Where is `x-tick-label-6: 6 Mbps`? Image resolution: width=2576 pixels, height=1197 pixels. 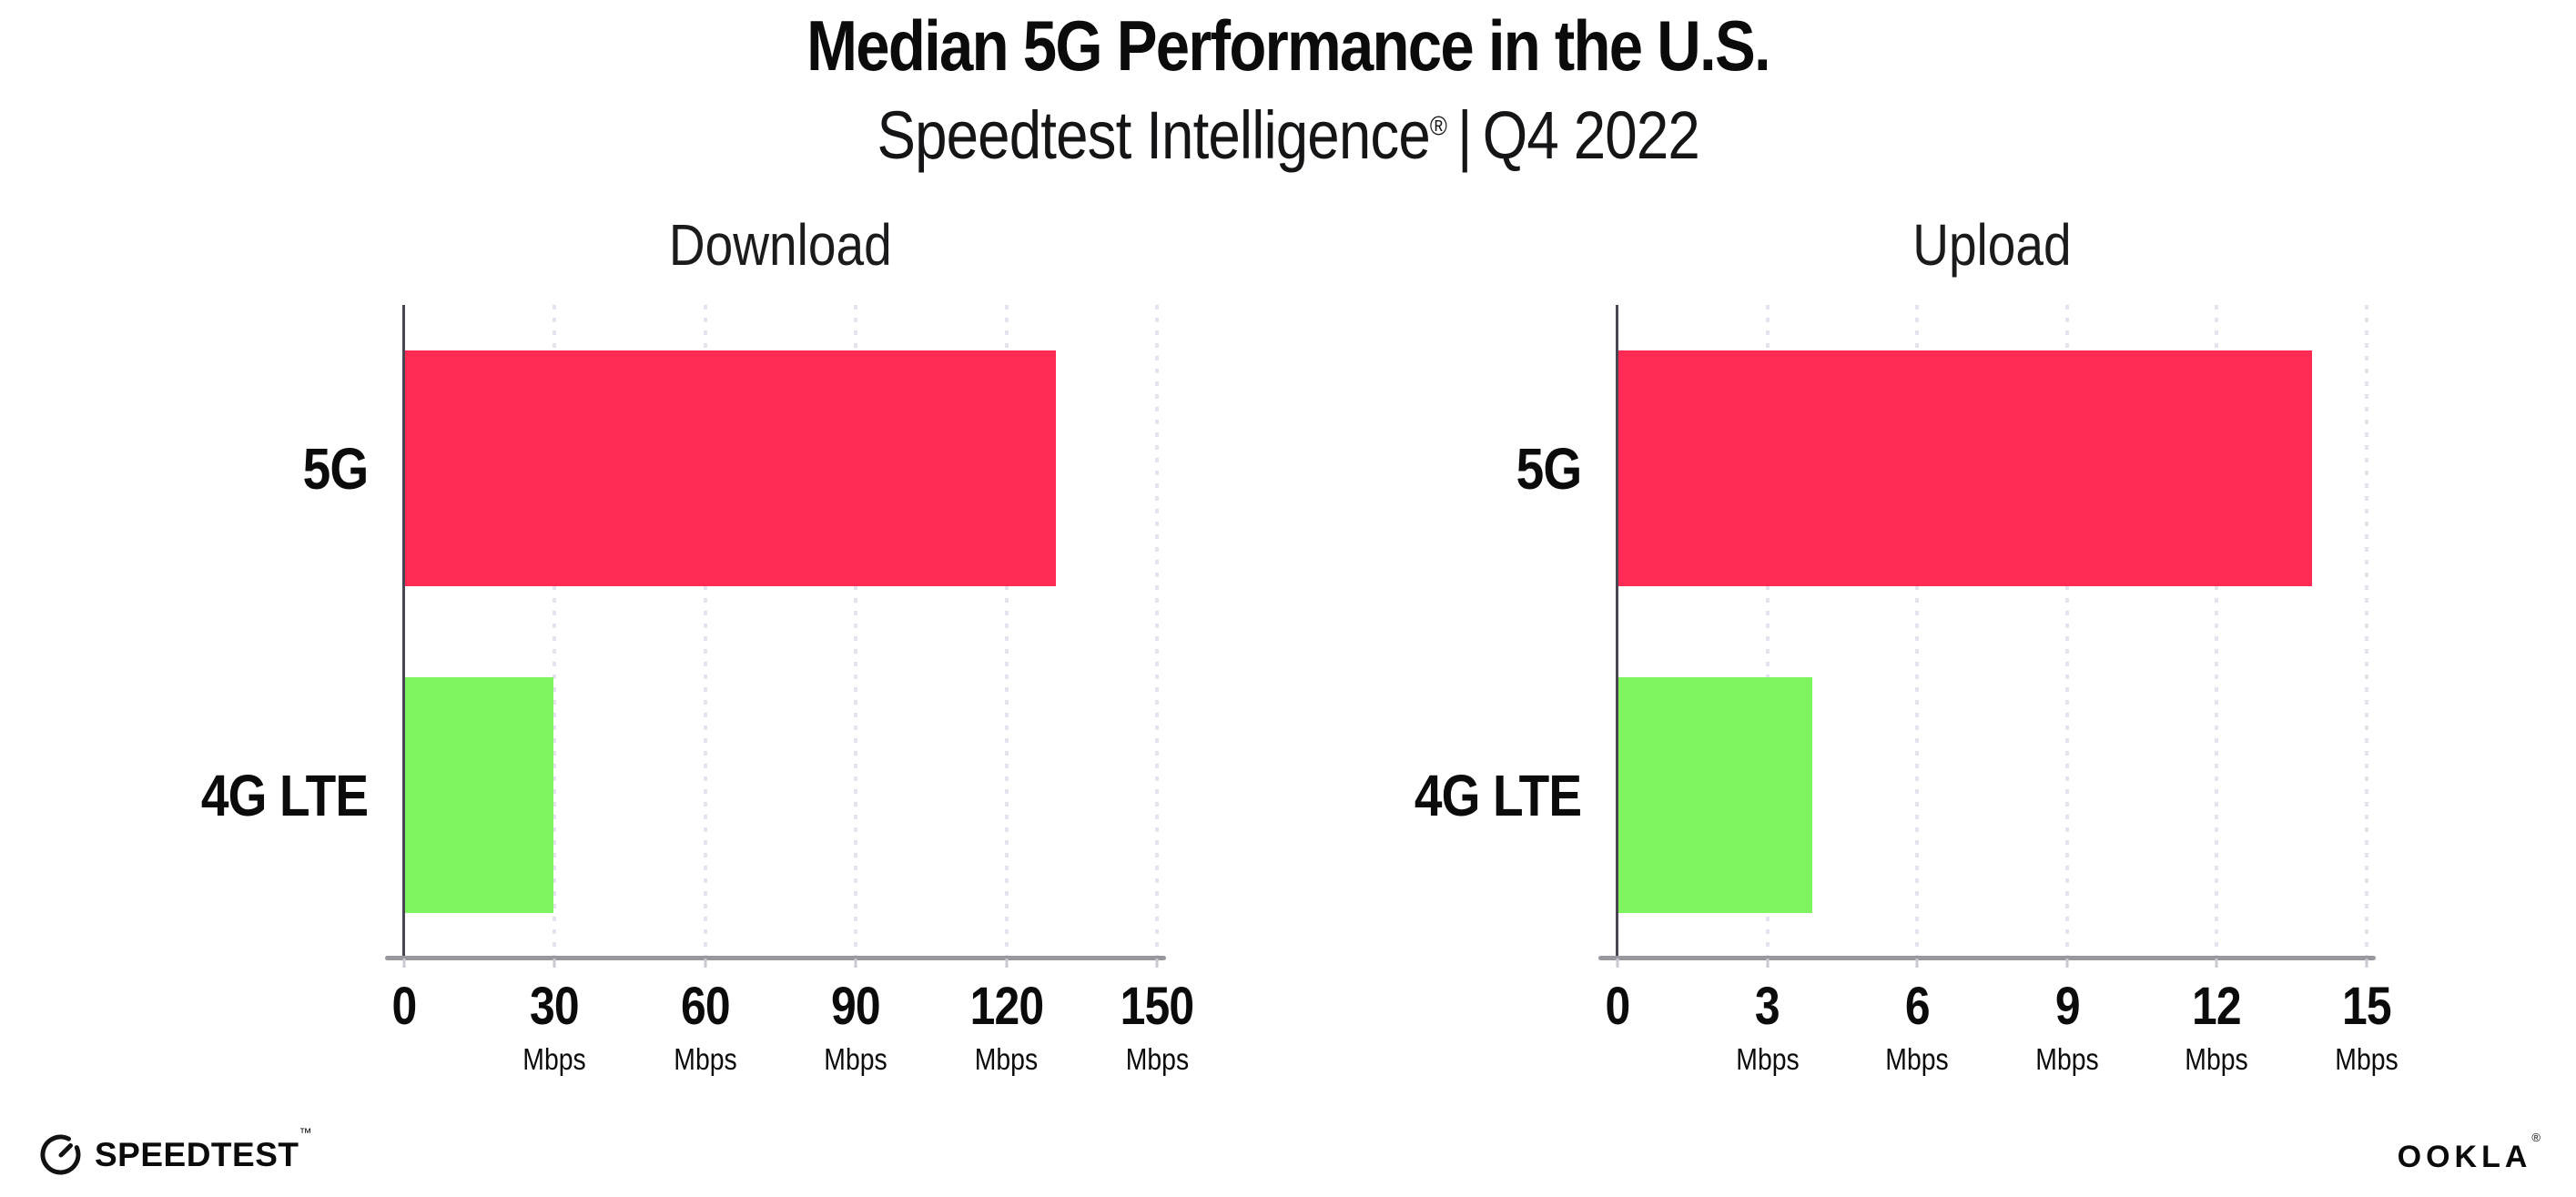 x-tick-label-6: 6 Mbps is located at coordinates (1917, 1027).